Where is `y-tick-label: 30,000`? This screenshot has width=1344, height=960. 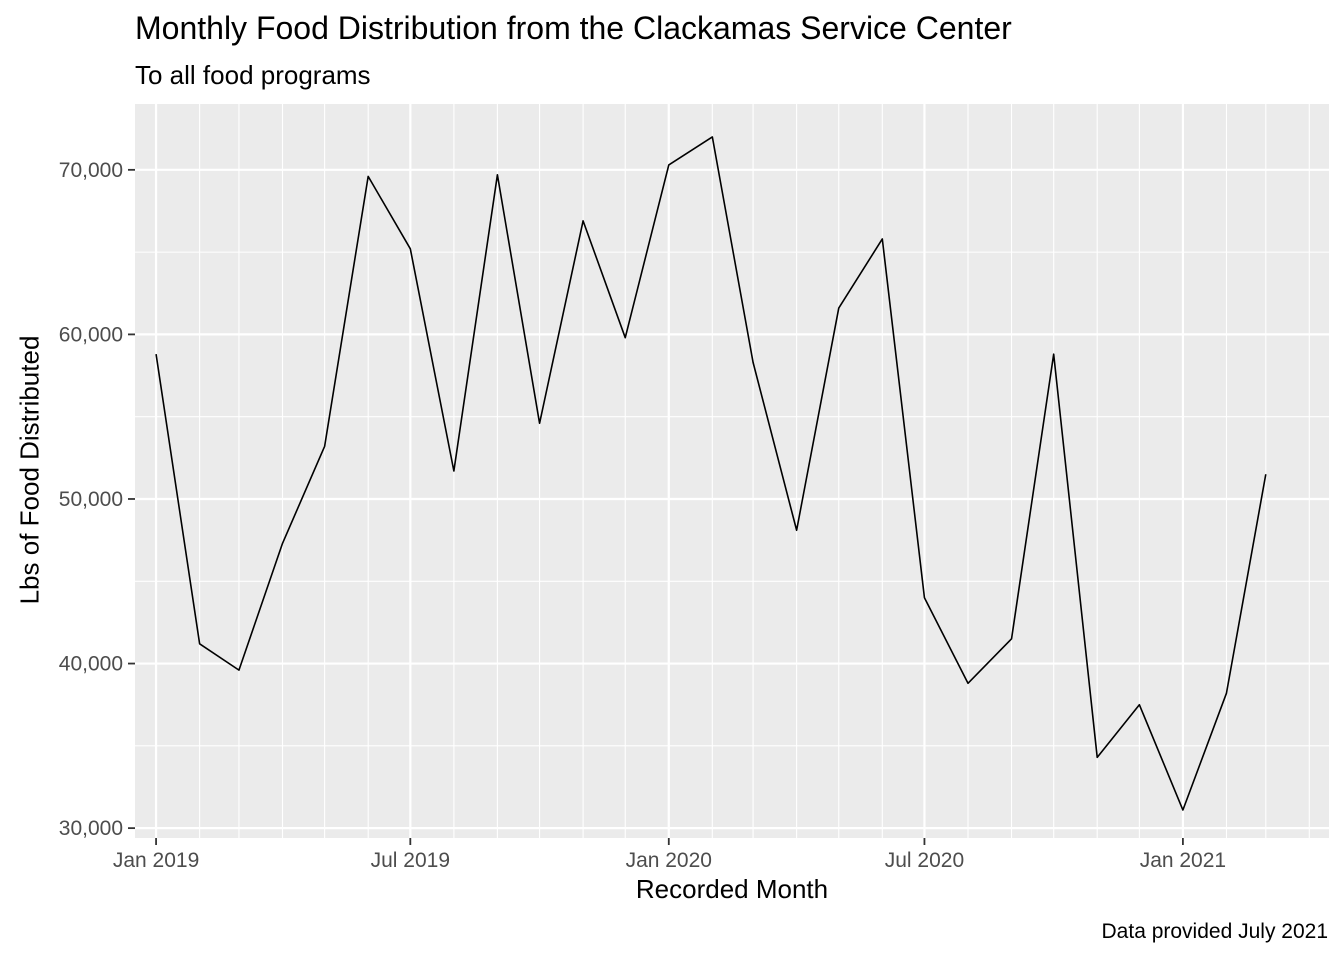 y-tick-label: 30,000 is located at coordinates (91, 828).